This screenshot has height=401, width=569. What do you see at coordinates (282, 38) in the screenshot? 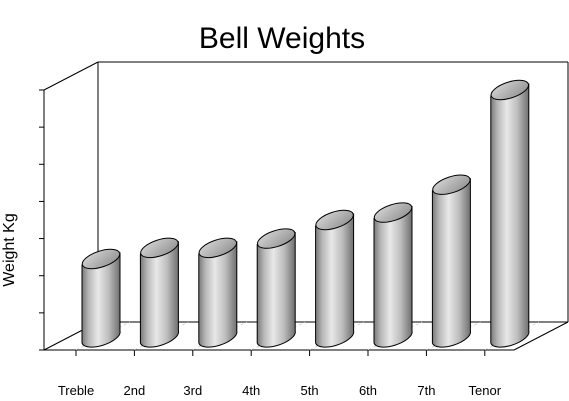
I see `chart-title: Bell Weights` at bounding box center [282, 38].